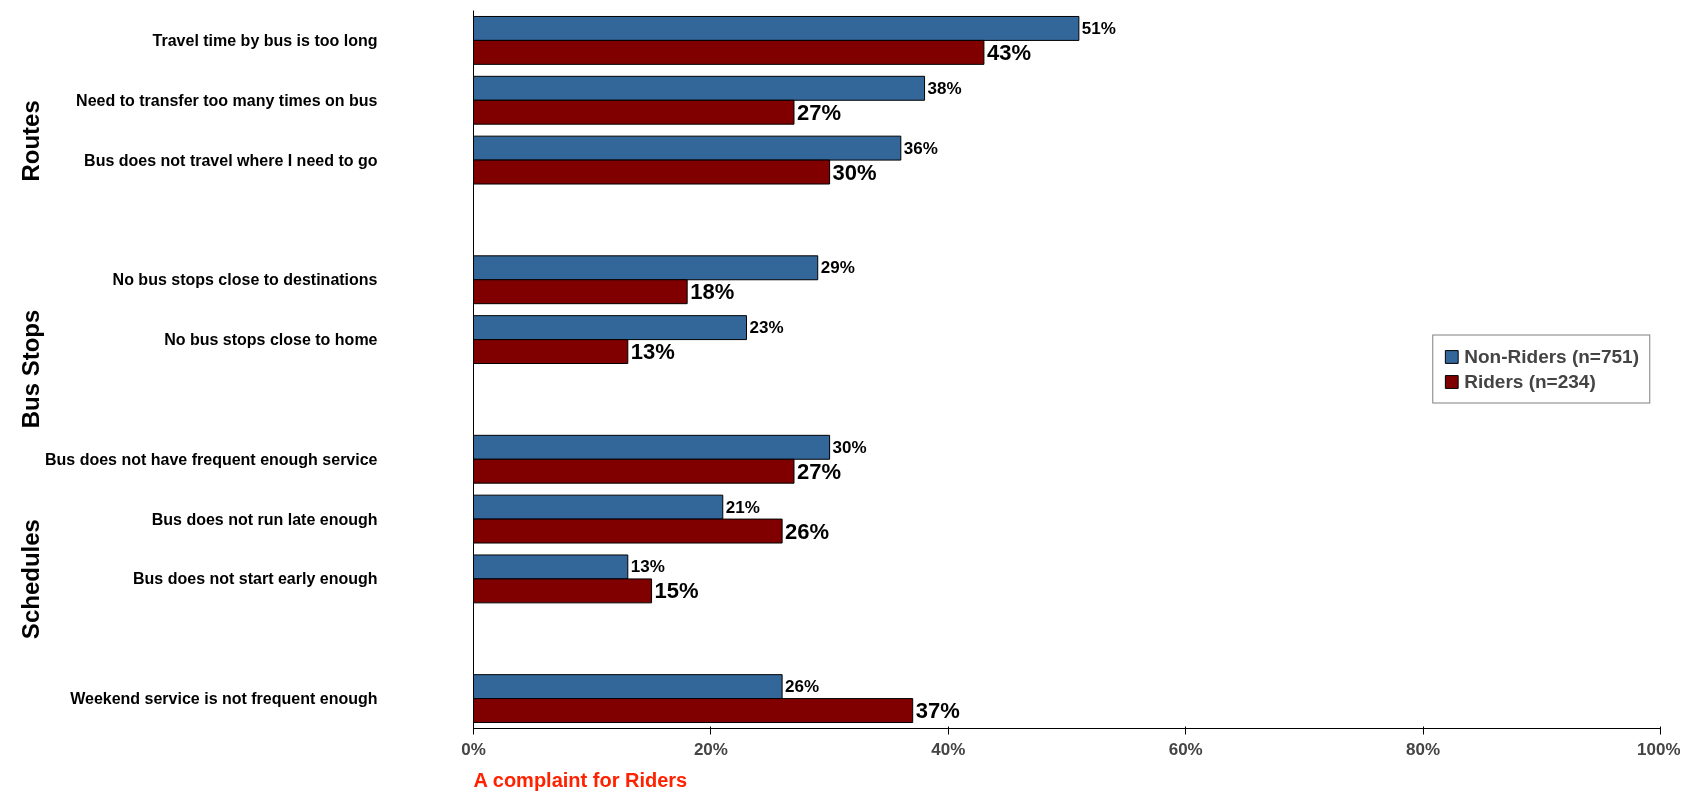 This screenshot has height=804, width=1691. What do you see at coordinates (948, 749) in the screenshot?
I see `x-tick-label: 40%` at bounding box center [948, 749].